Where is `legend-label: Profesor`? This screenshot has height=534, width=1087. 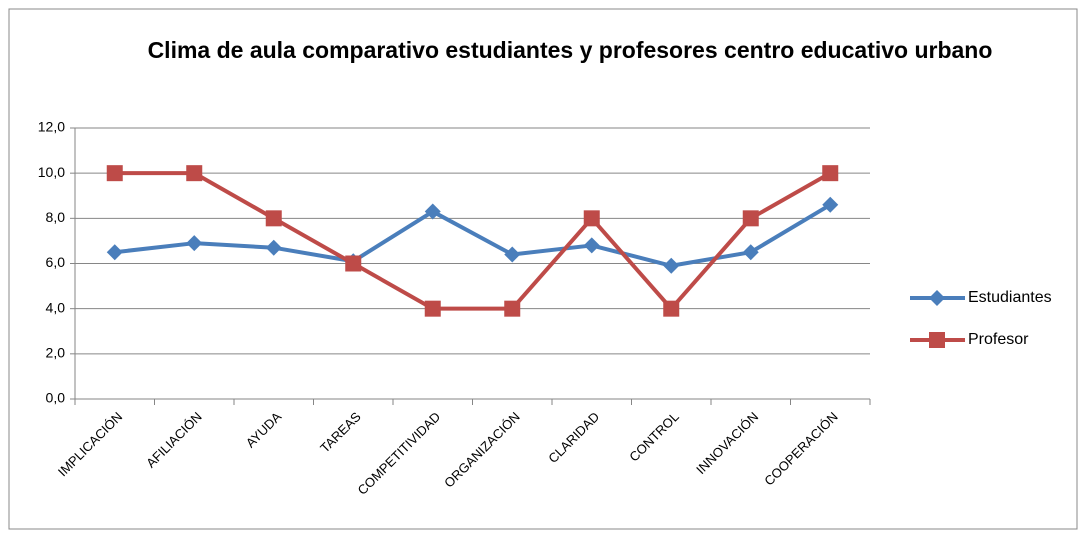
legend-label: Profesor is located at coordinates (998, 339).